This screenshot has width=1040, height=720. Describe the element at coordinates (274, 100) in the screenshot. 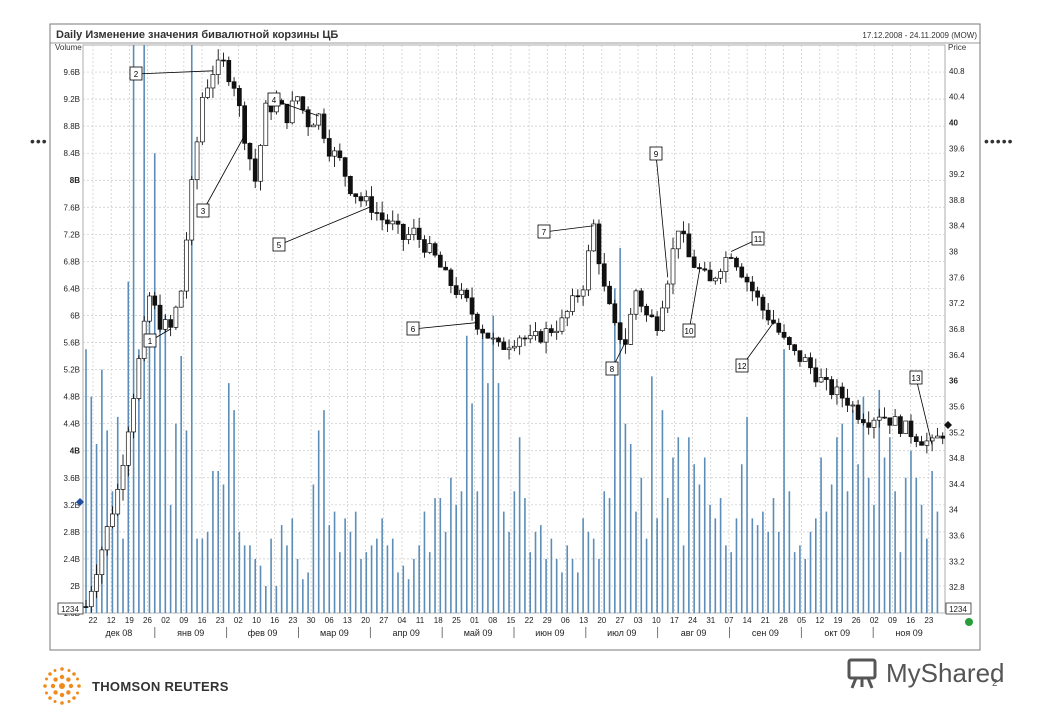

I see `annotation-number: 4` at that location.